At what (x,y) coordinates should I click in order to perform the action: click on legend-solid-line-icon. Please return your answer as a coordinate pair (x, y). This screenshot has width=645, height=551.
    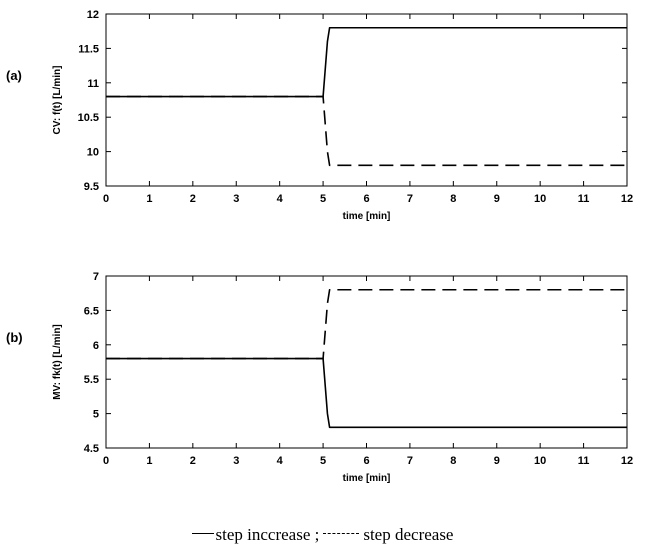
    Looking at the image, I should click on (203, 533).